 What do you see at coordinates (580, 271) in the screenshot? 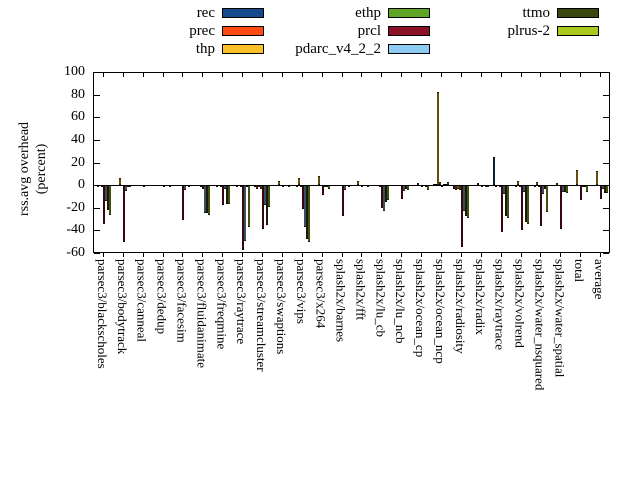
I see `x-axis-category-label: total` at bounding box center [580, 271].